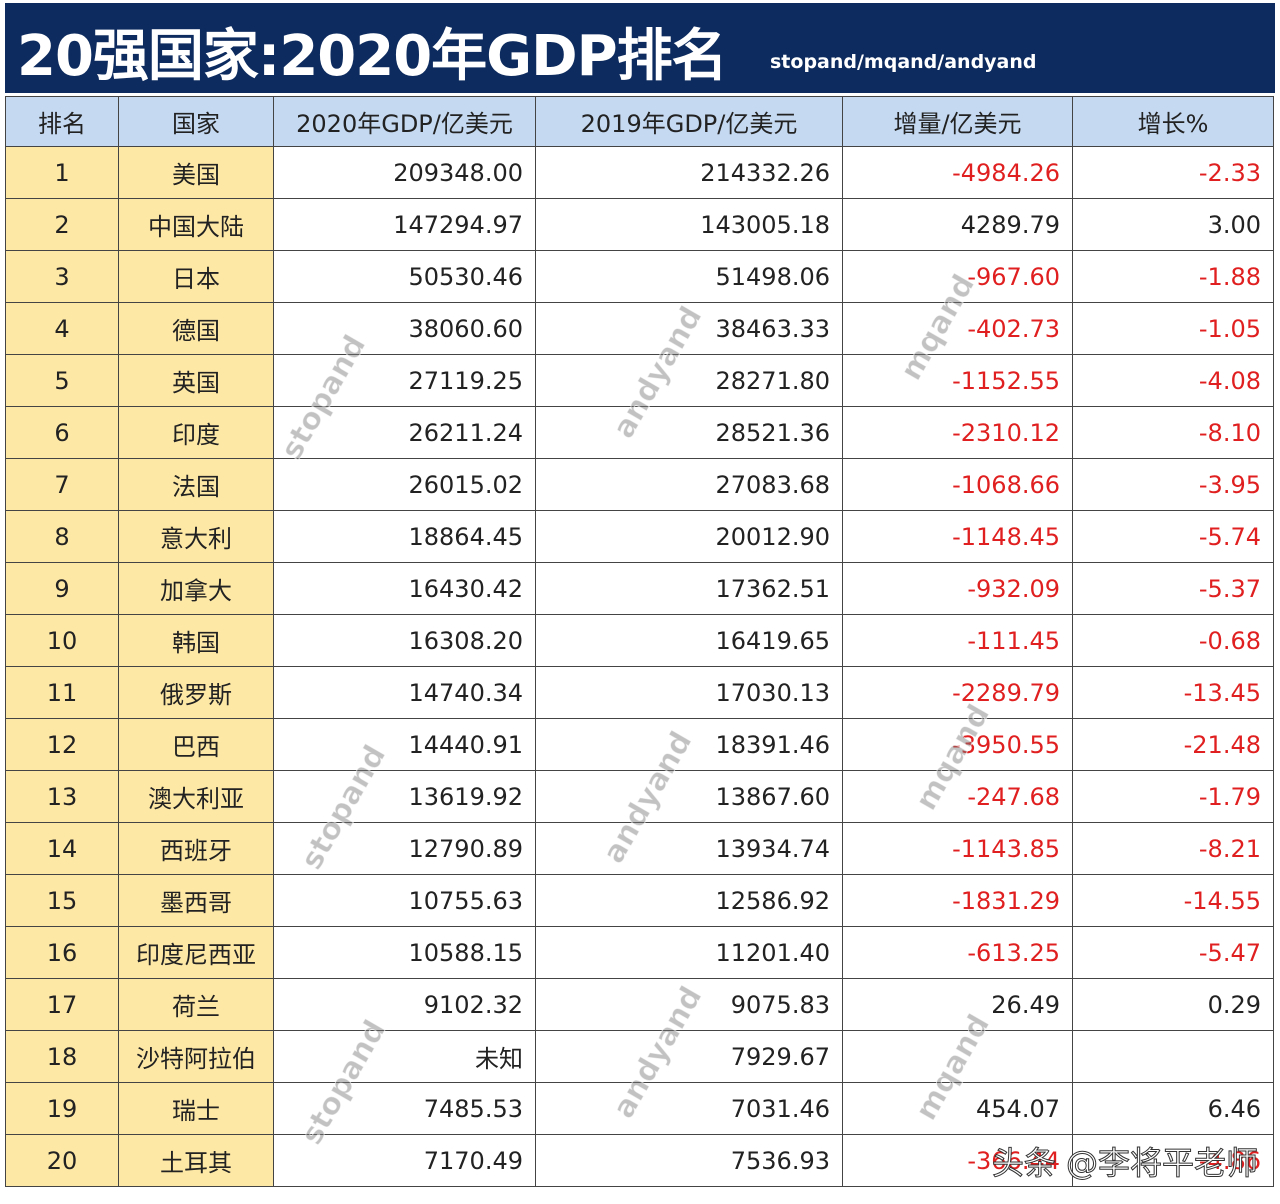 This screenshot has width=1280, height=1204. I want to click on table-cell: 7485.53, so click(404, 1108).